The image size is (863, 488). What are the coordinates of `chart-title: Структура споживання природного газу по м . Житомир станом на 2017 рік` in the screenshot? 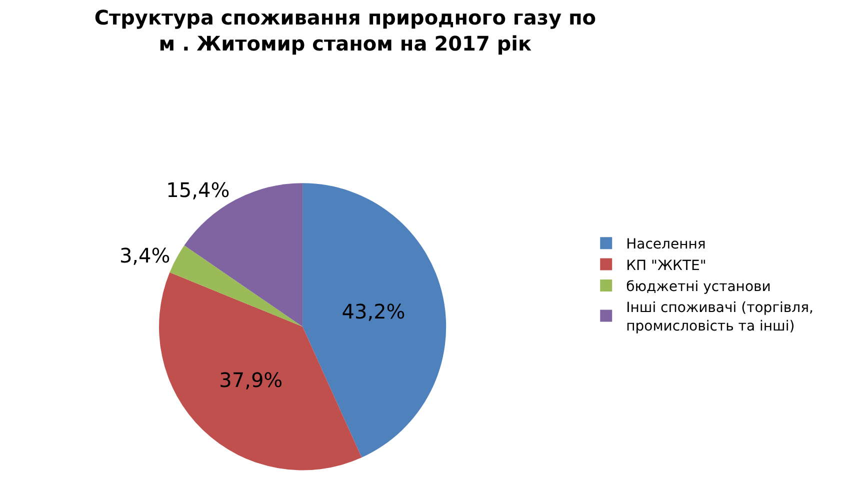 It's located at (345, 30).